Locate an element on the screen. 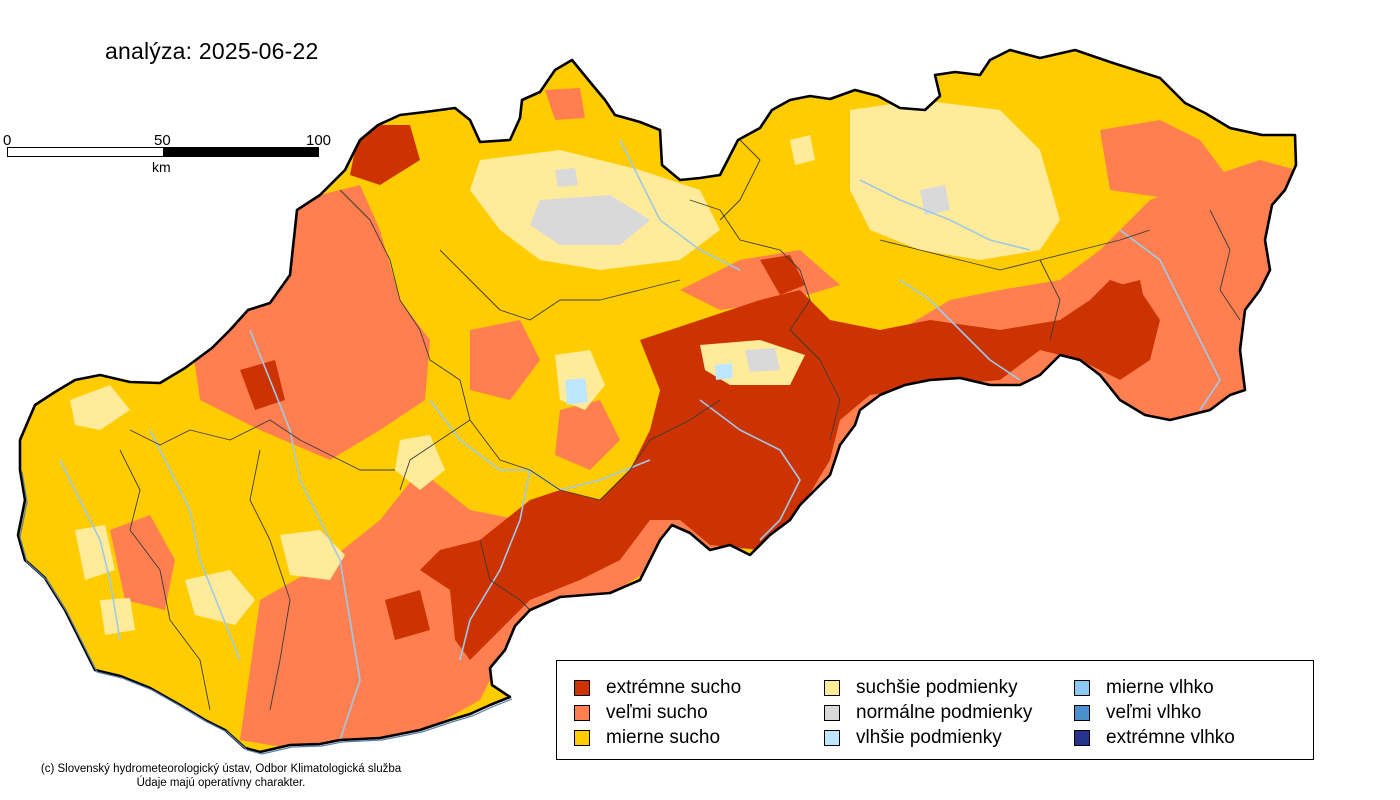 This screenshot has width=1400, height=800. scale-tick-100: 100 is located at coordinates (319, 140).